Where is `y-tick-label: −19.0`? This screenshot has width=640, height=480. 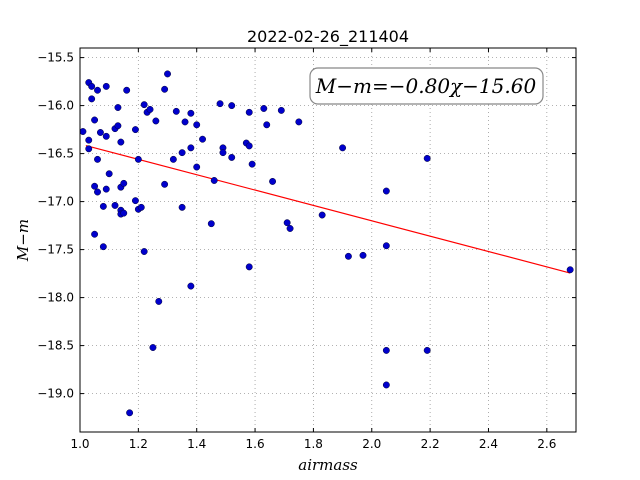 y-tick-label: −19.0 is located at coordinates (55, 394).